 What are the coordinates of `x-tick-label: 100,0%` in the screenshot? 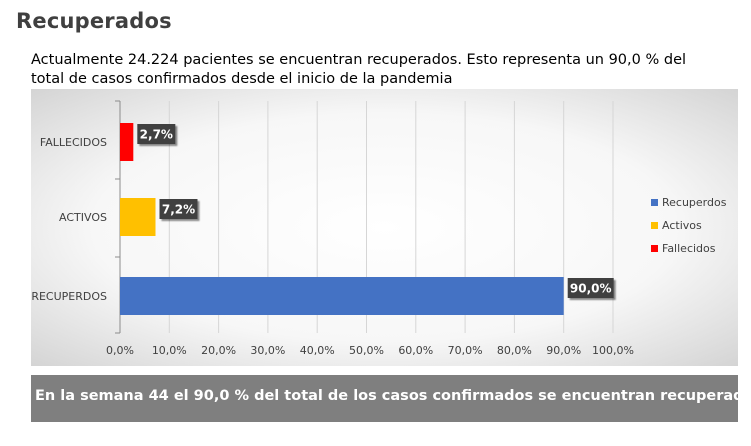 It's located at (613, 350).